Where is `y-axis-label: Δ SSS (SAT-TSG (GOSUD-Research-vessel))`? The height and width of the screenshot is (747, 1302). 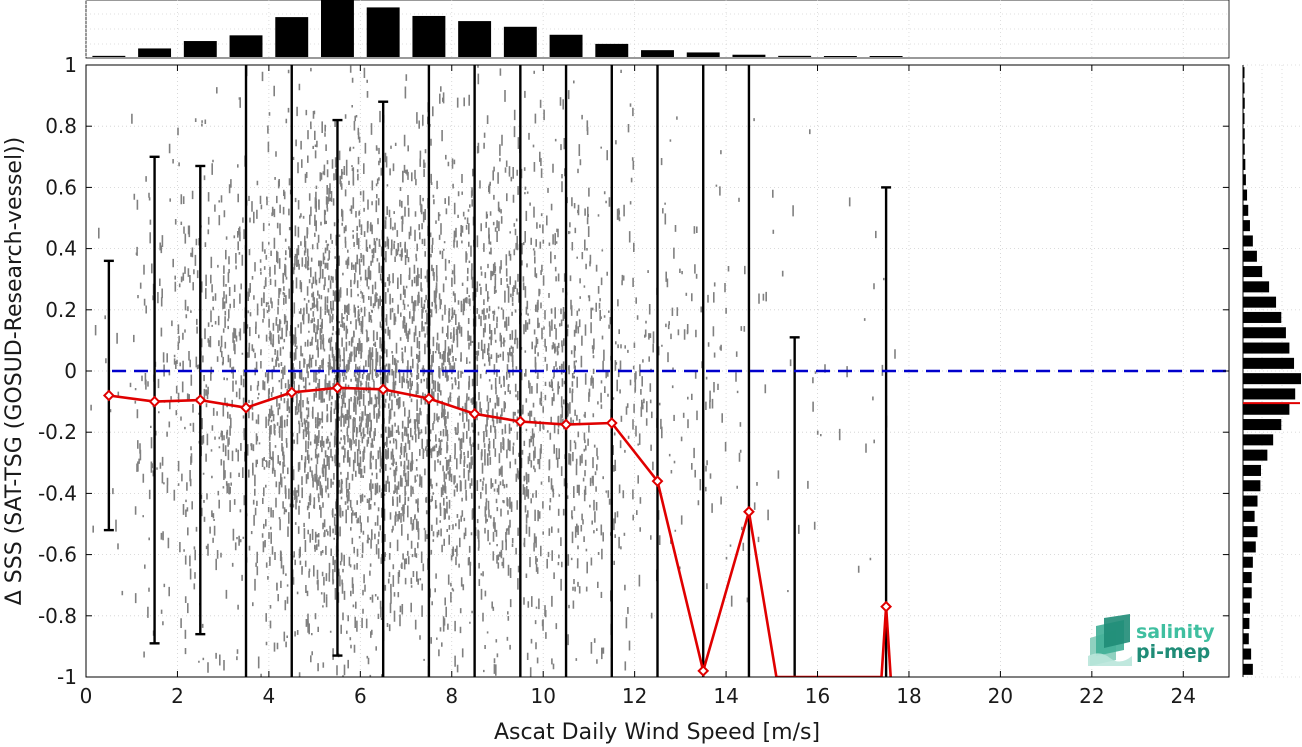
y-axis-label: Δ SSS (SAT-TSG (GOSUD-Research-vessel)) is located at coordinates (14, 371).